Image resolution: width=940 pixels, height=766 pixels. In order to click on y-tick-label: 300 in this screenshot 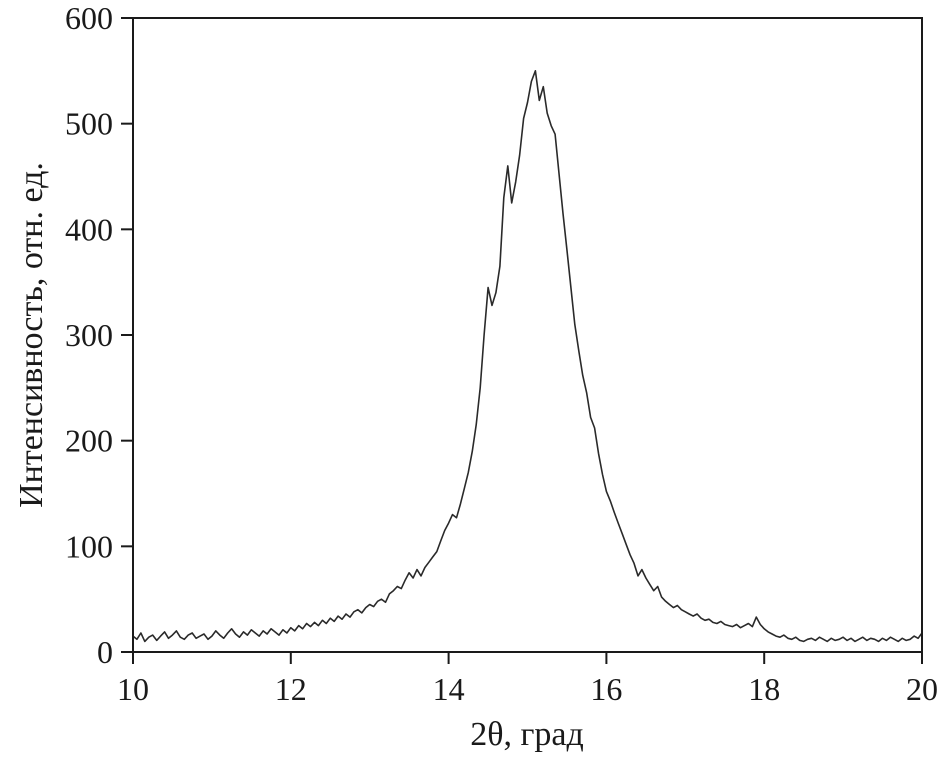, I will do `click(89, 335)`.